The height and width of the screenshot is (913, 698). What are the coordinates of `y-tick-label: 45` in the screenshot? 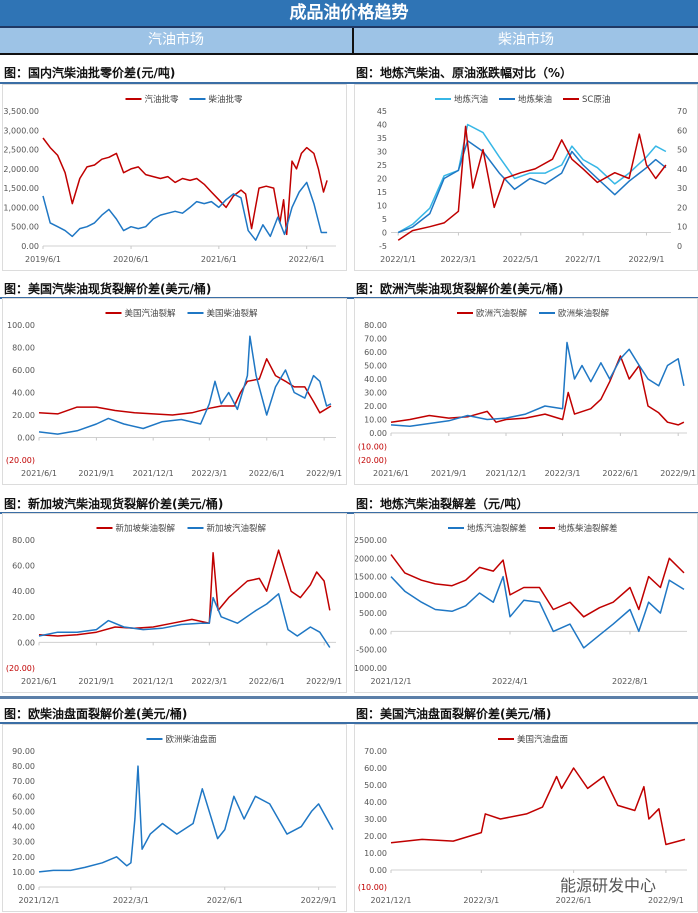 It's located at (382, 111).